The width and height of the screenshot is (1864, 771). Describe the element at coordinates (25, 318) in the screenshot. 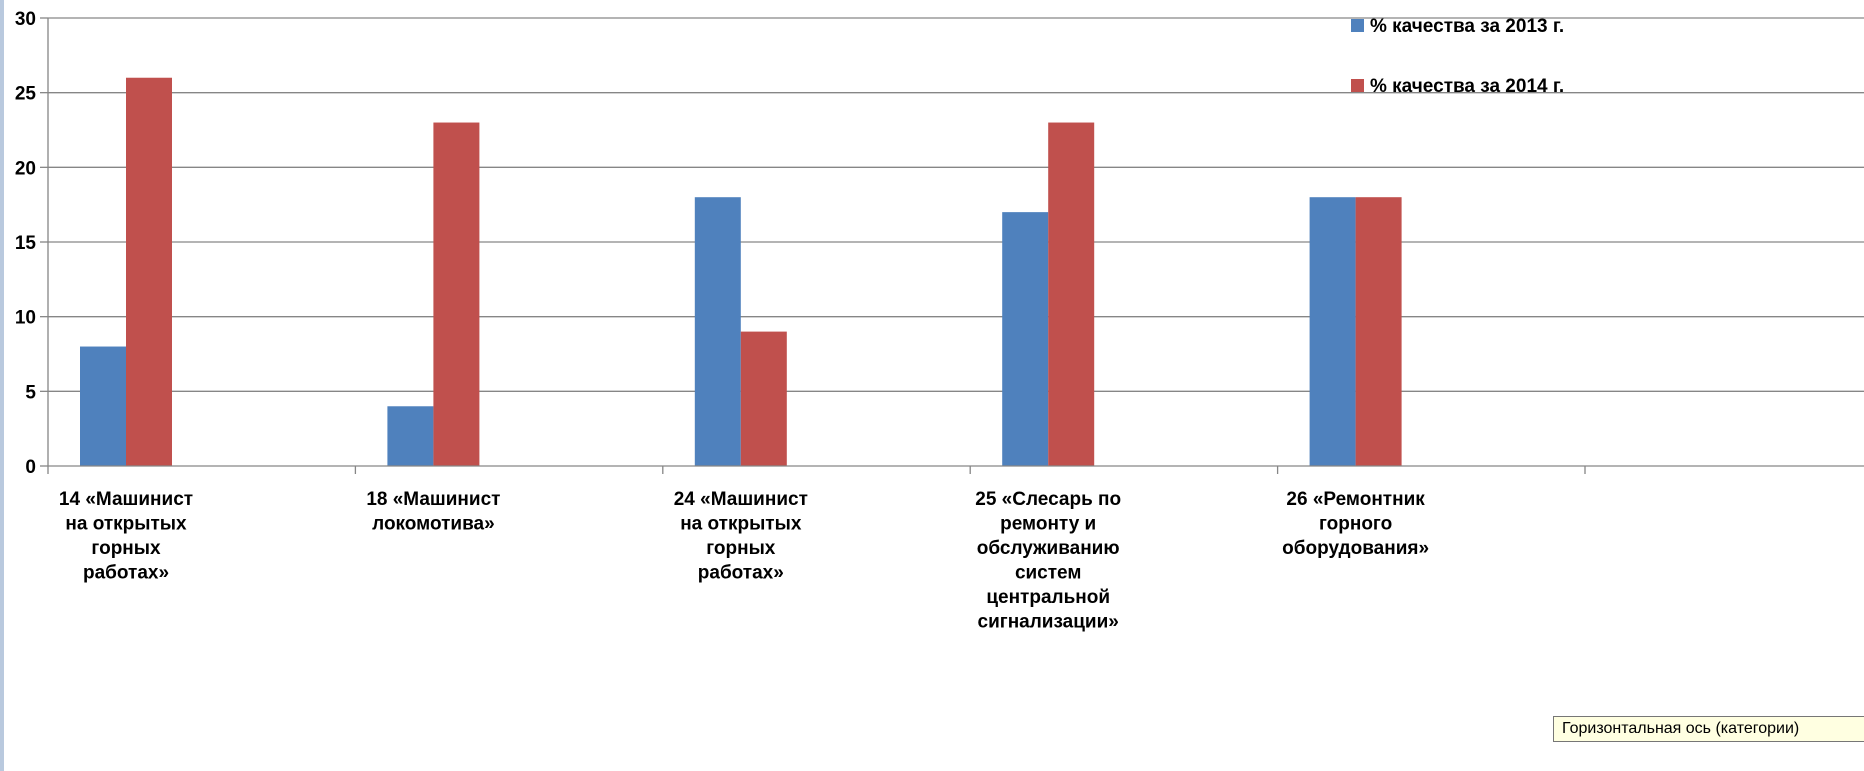

I see `y-tick-label: 10` at that location.